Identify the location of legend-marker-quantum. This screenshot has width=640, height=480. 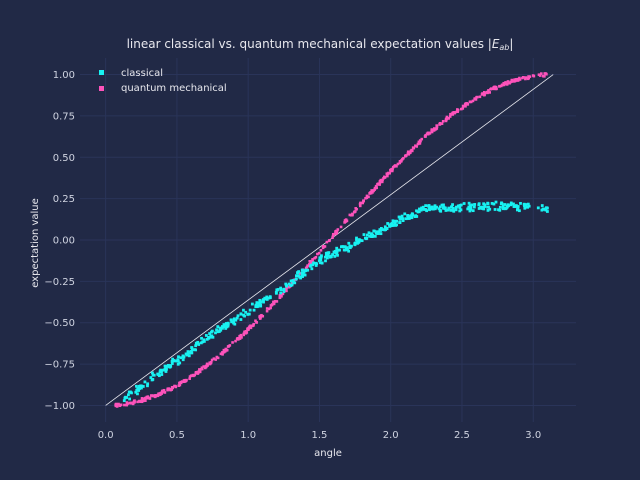
(101, 88).